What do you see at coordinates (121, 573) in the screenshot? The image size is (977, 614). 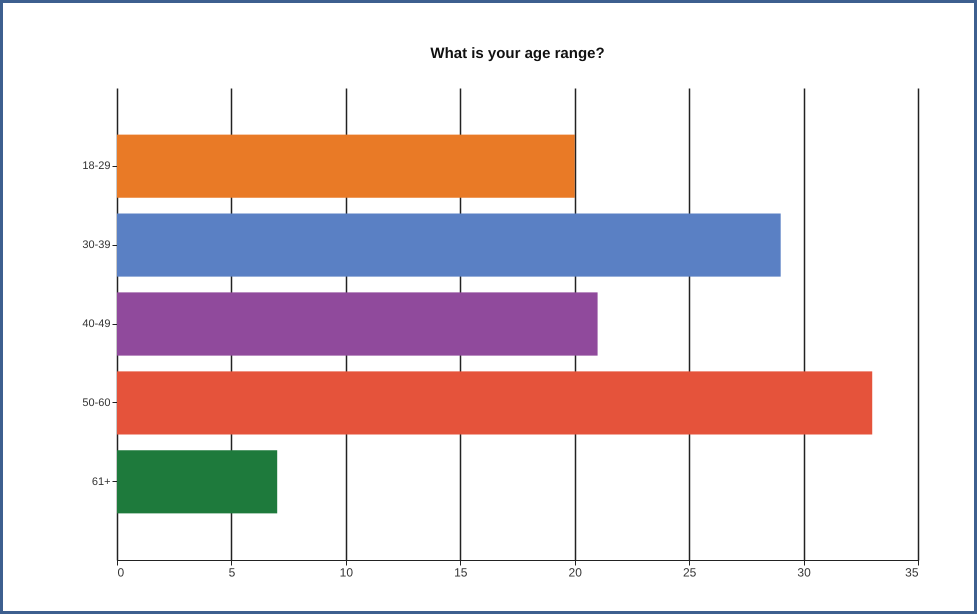 I see `x-tick-label: 0` at bounding box center [121, 573].